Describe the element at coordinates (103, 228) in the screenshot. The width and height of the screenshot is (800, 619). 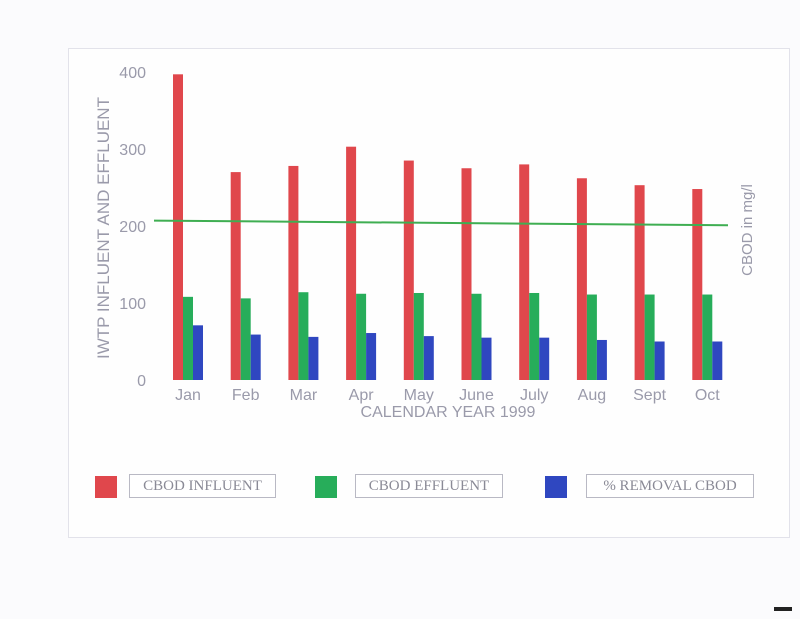
I see `y-axis-label: IWTP INFLUENT AND EFFLUENT` at that location.